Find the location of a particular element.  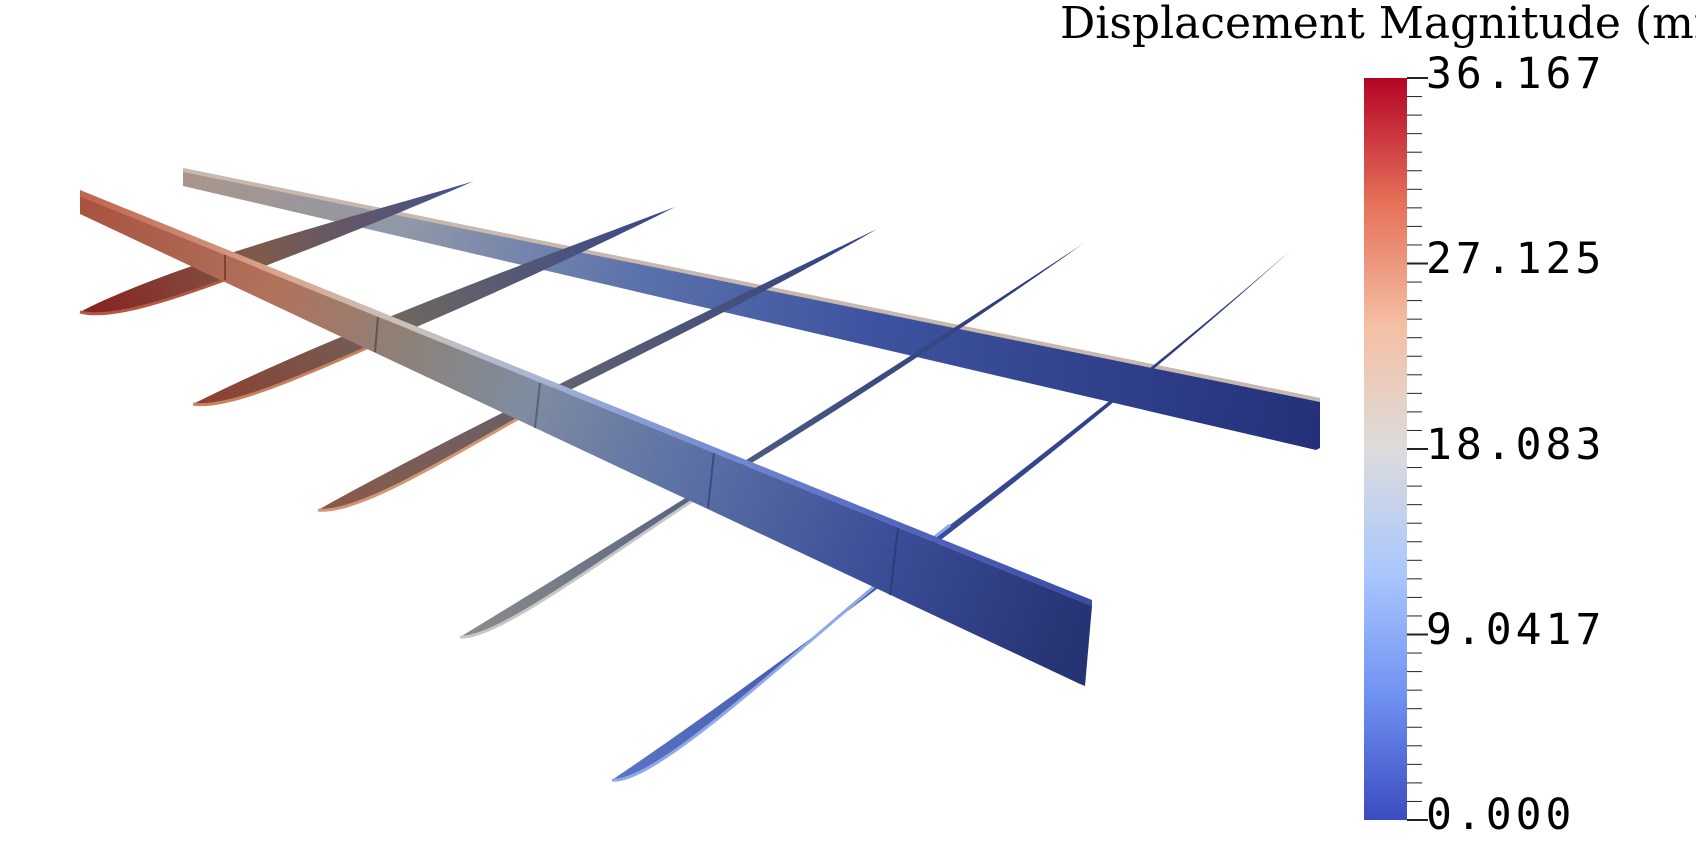

colorbar-gradient is located at coordinates (1385, 449).